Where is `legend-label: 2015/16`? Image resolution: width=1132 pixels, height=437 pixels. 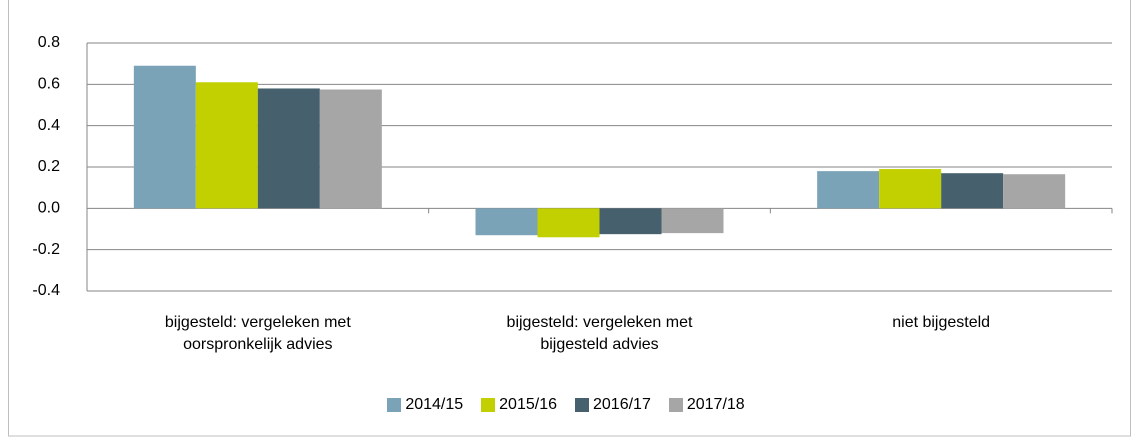 legend-label: 2015/16 is located at coordinates (528, 404).